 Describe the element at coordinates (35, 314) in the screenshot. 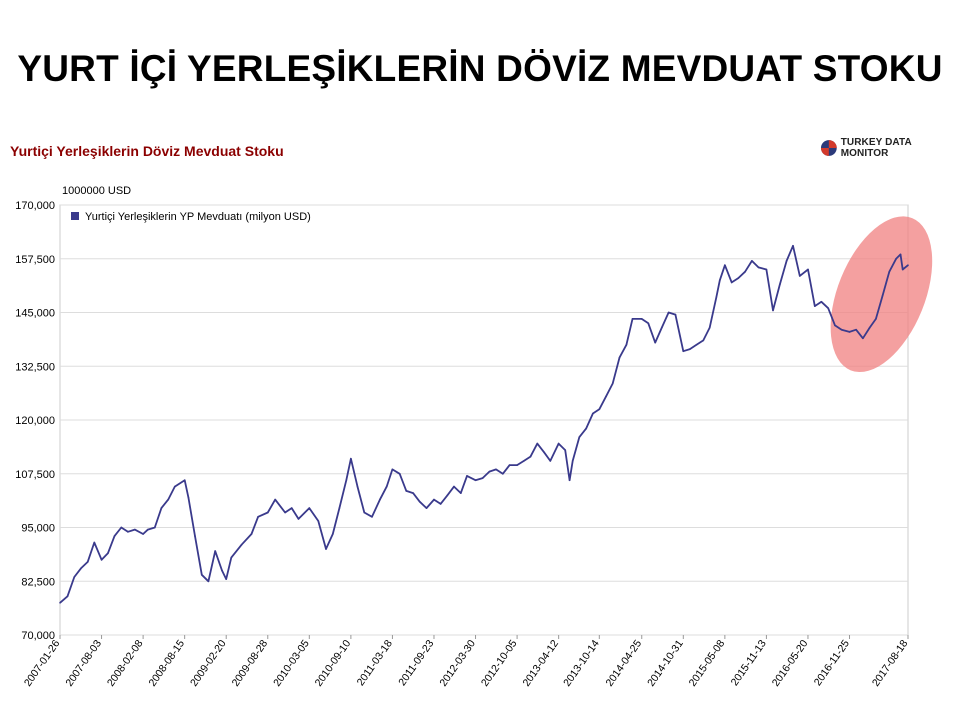

I see `y-tick-label: 145,000` at that location.